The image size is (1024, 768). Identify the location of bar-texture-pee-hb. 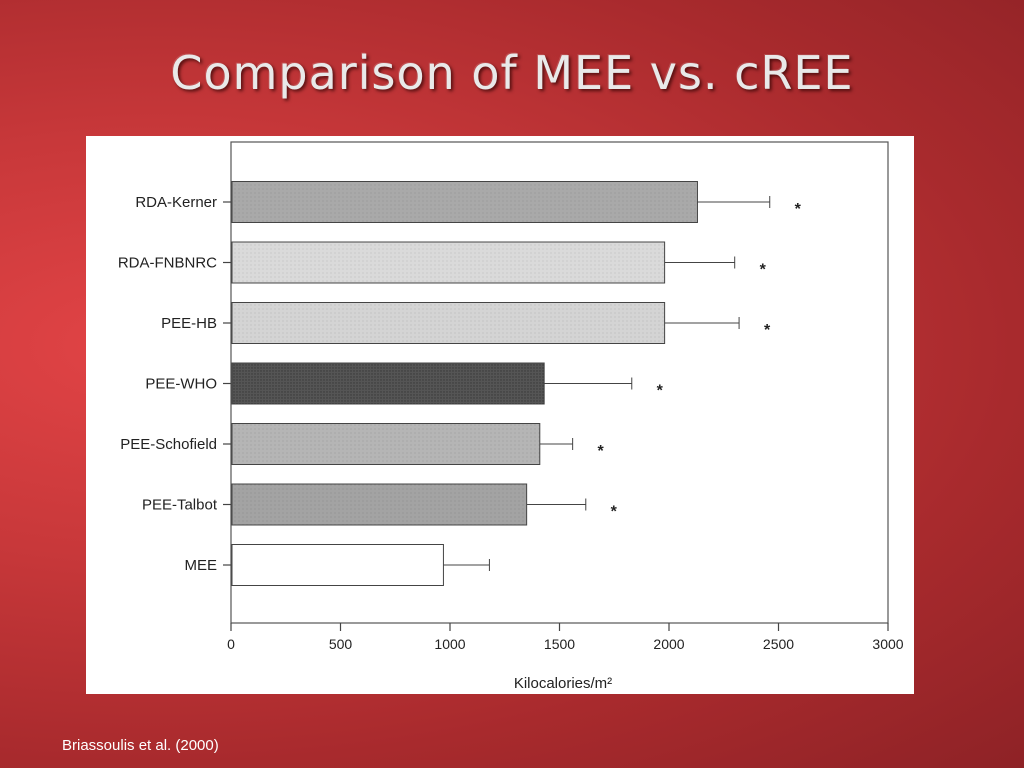
(448, 323).